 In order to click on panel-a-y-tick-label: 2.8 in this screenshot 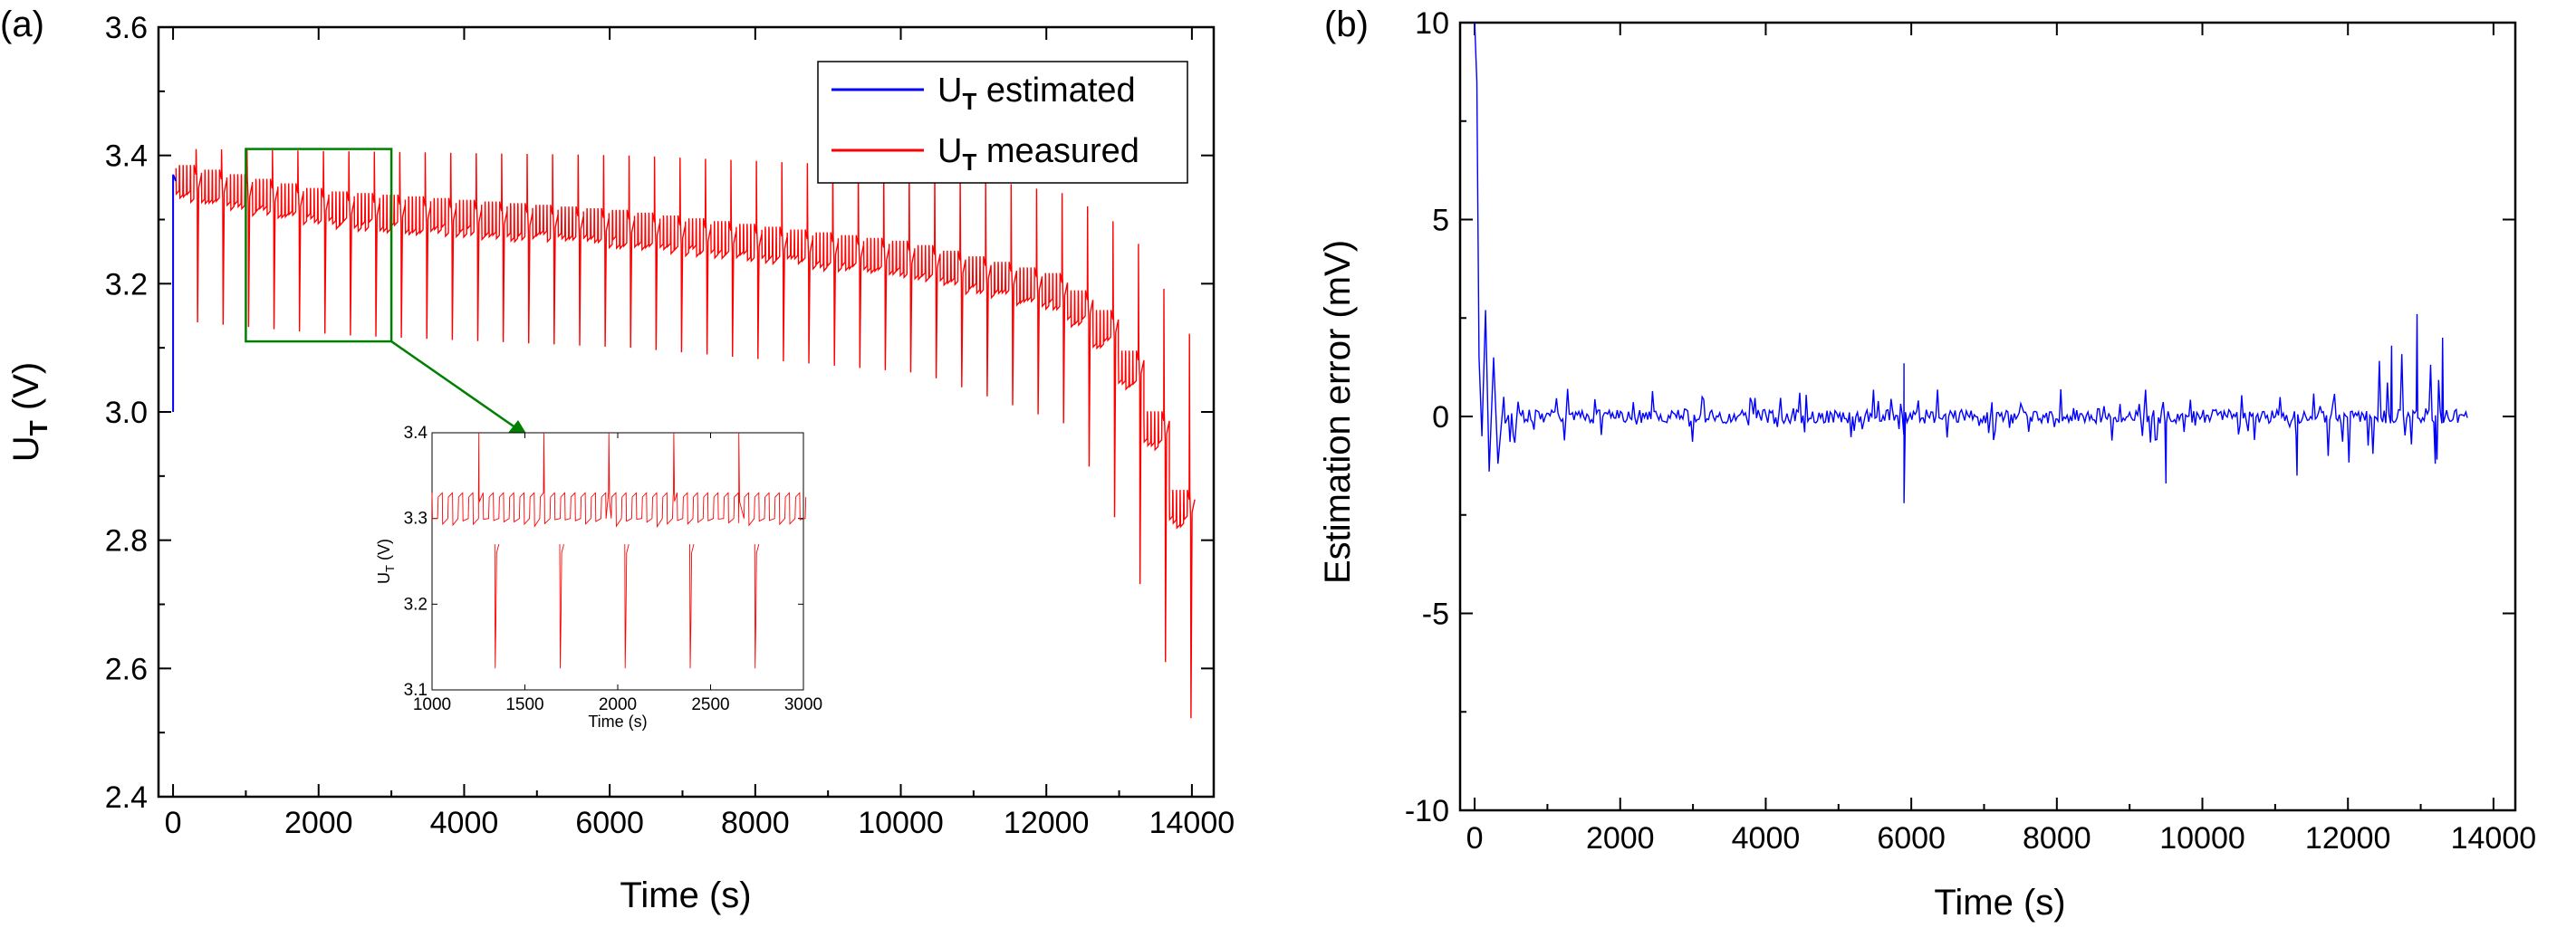, I will do `click(126, 542)`.